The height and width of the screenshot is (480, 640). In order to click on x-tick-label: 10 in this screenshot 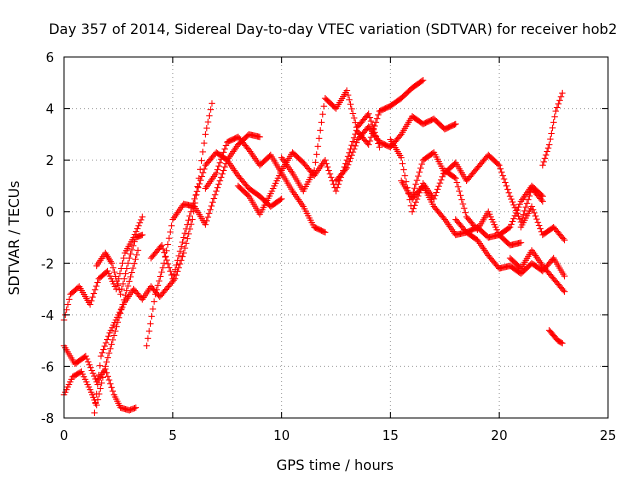, I will do `click(281, 436)`.